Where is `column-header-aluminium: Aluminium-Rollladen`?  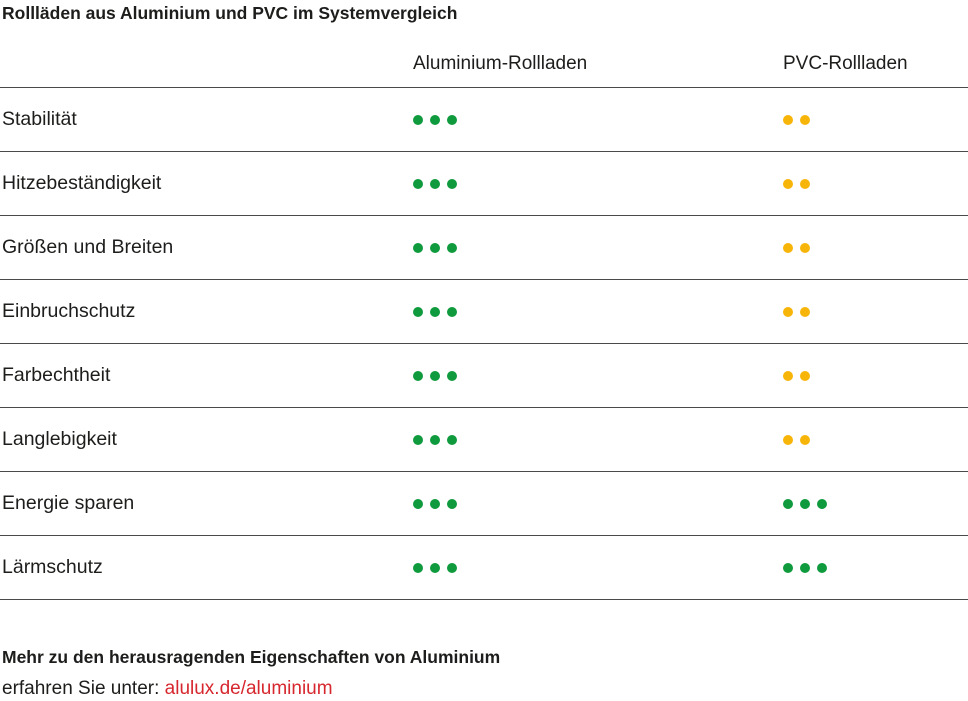 column-header-aluminium: Aluminium-Rollladen is located at coordinates (500, 63).